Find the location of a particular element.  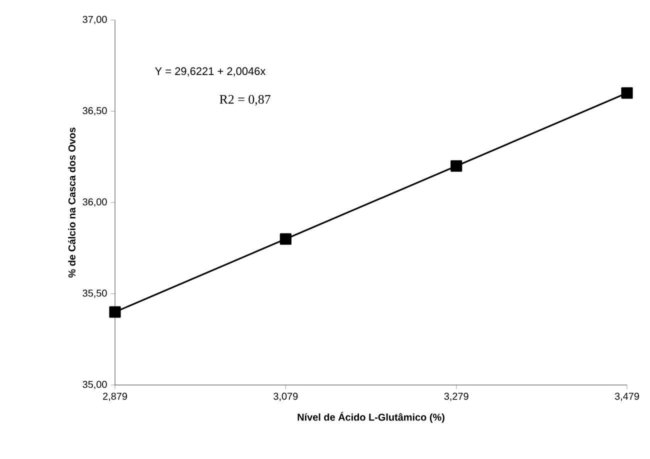

x-tick-label: 3,479 is located at coordinates (627, 397).